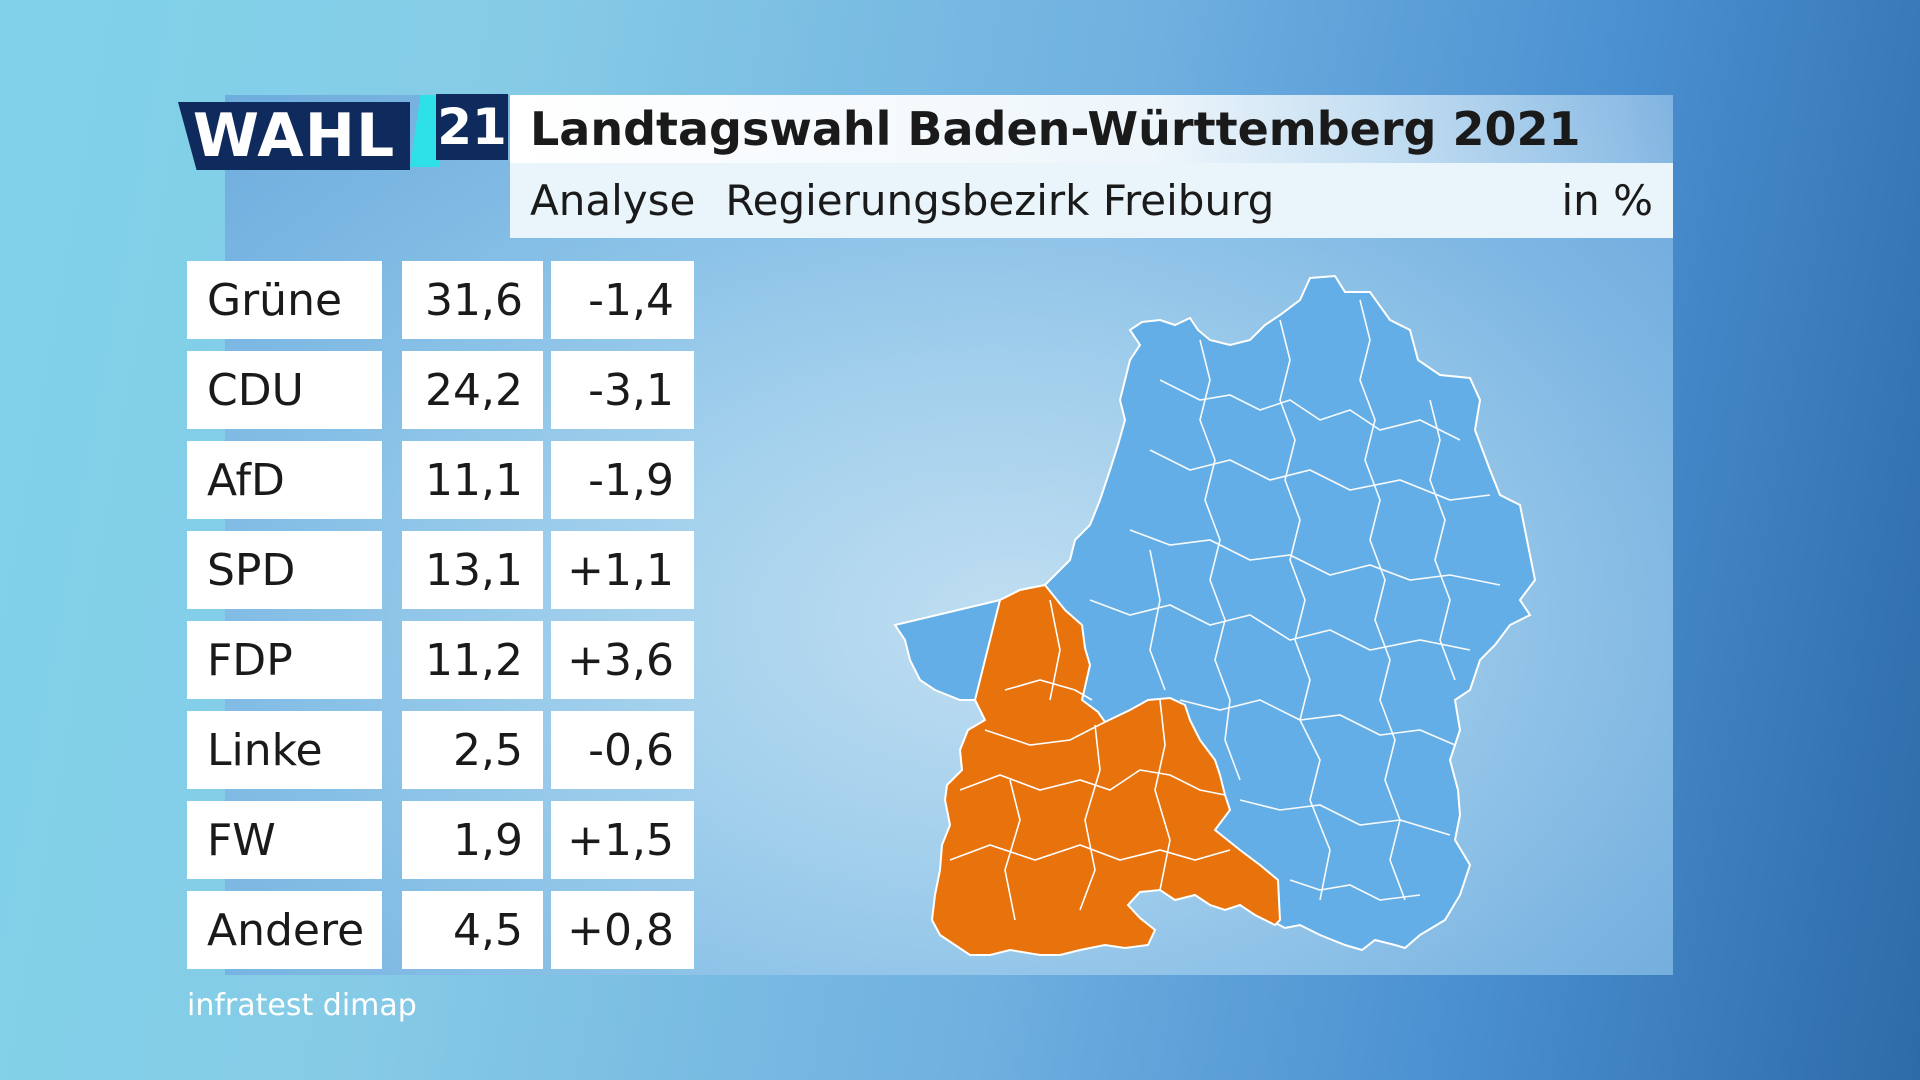  Describe the element at coordinates (472, 570) in the screenshot. I see `table-cell-value: 13,1` at that location.